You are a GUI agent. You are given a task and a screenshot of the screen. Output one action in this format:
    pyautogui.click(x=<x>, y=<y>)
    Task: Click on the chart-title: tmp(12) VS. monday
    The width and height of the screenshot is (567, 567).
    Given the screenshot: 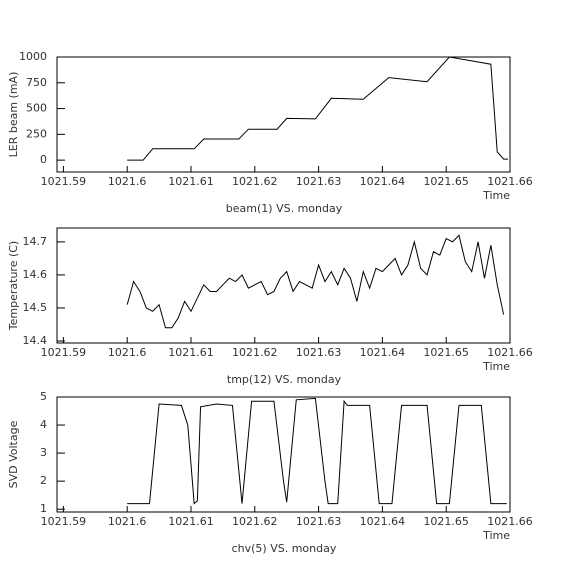 What is the action you would take?
    pyautogui.click(x=284, y=379)
    